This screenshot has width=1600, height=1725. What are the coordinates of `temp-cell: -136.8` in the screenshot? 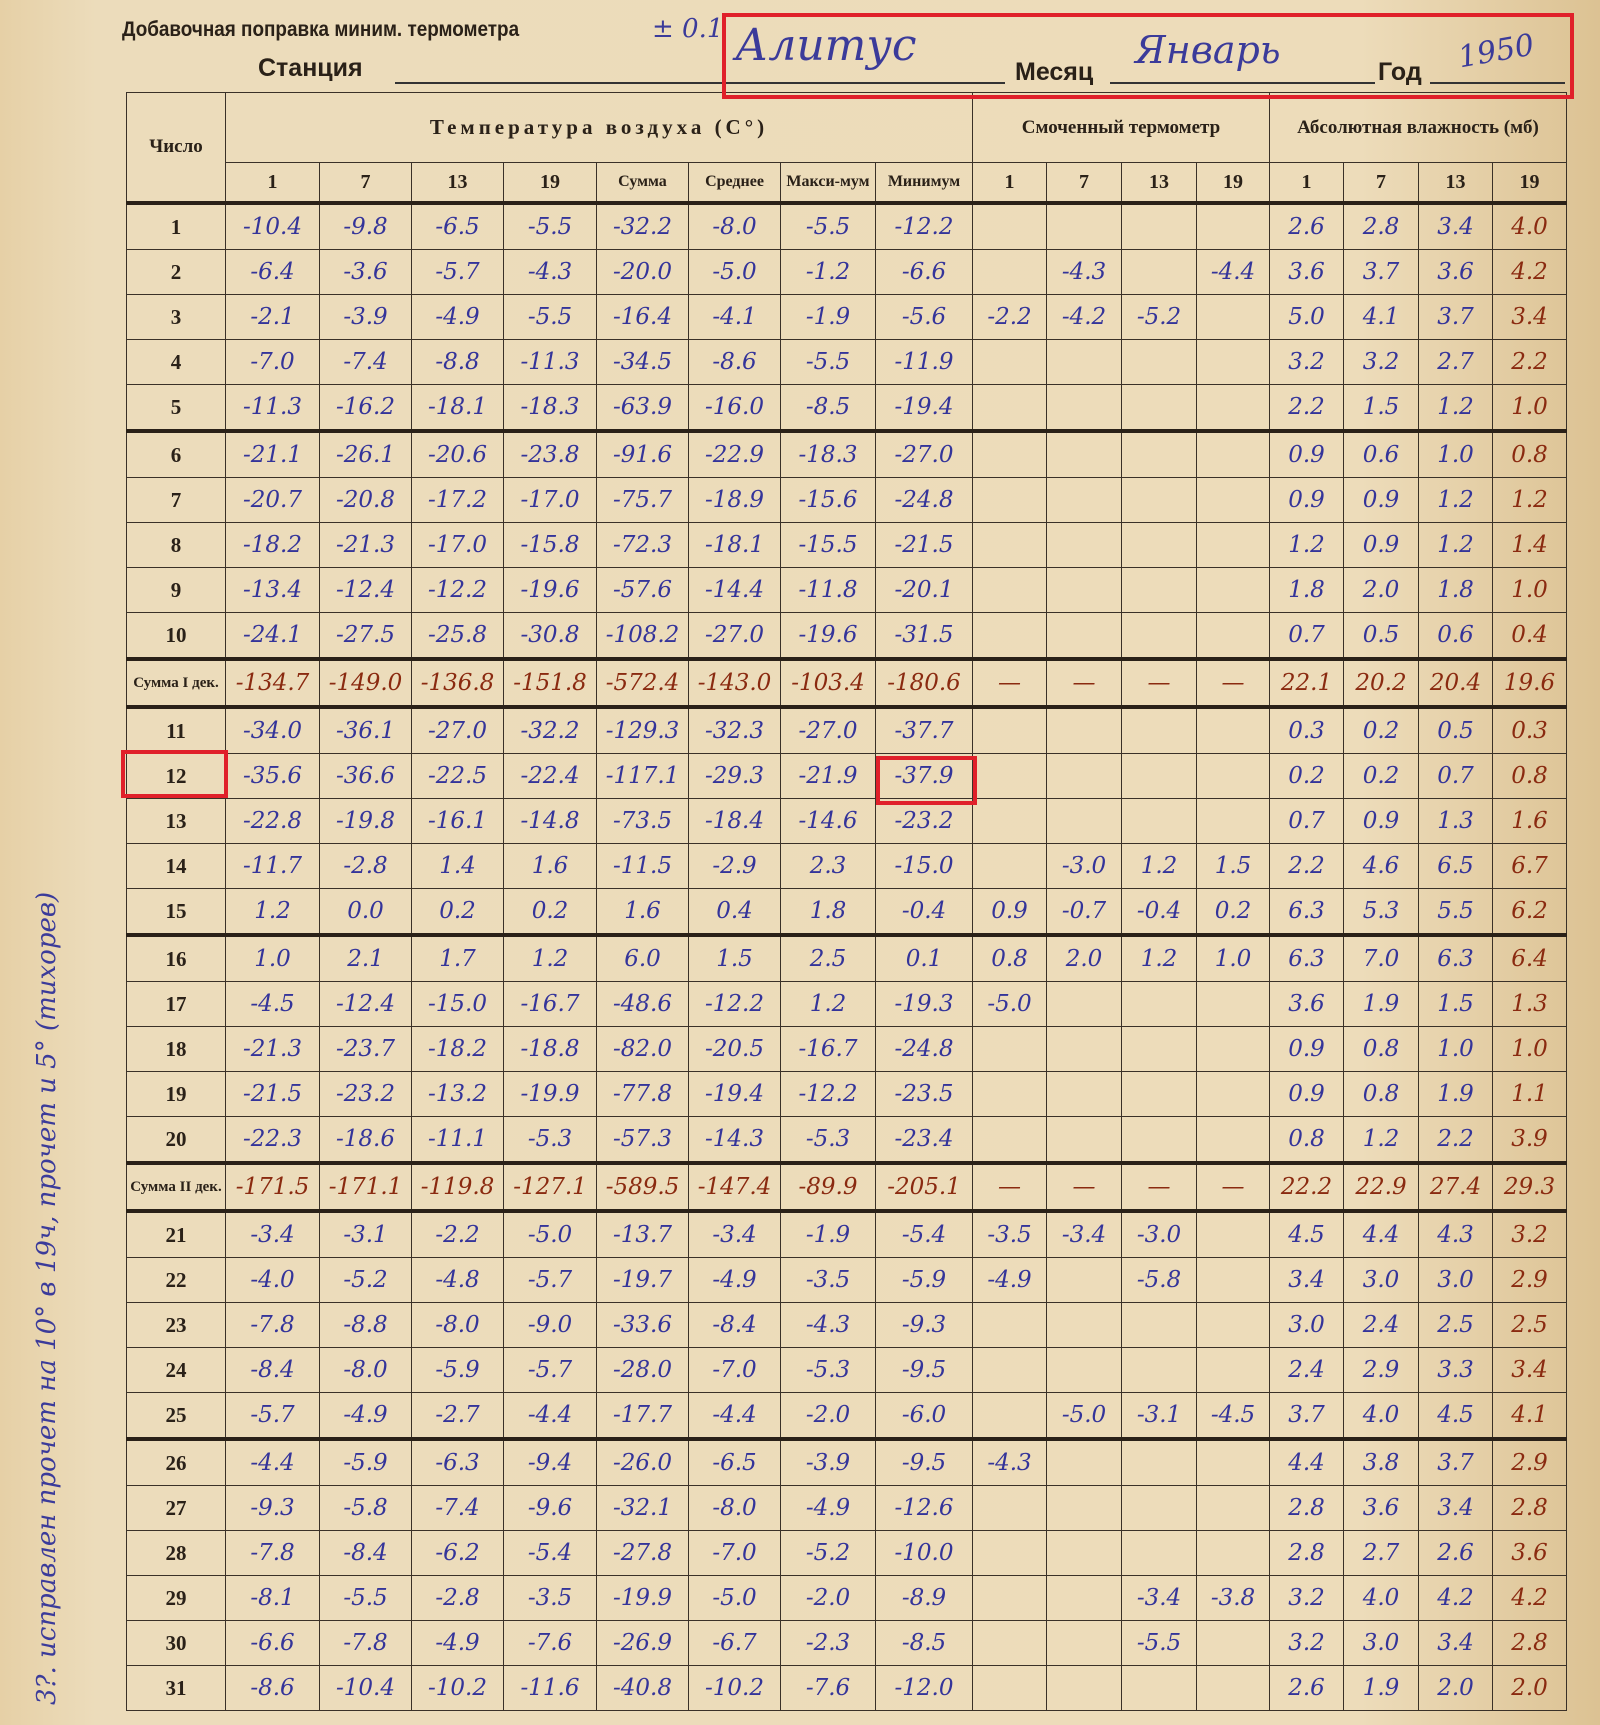 It's located at (457, 682).